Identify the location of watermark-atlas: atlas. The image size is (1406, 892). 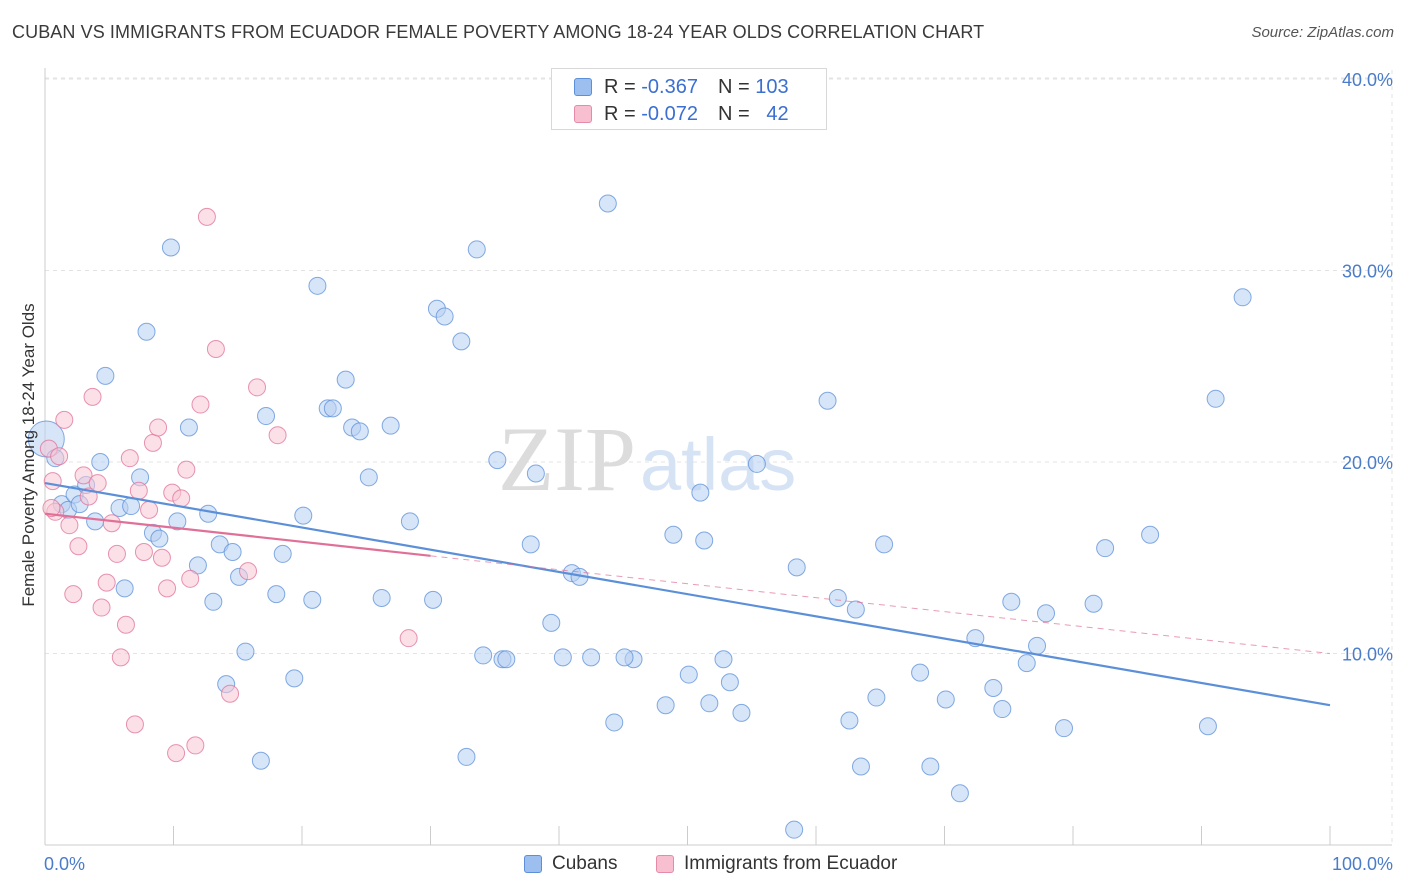
(718, 464).